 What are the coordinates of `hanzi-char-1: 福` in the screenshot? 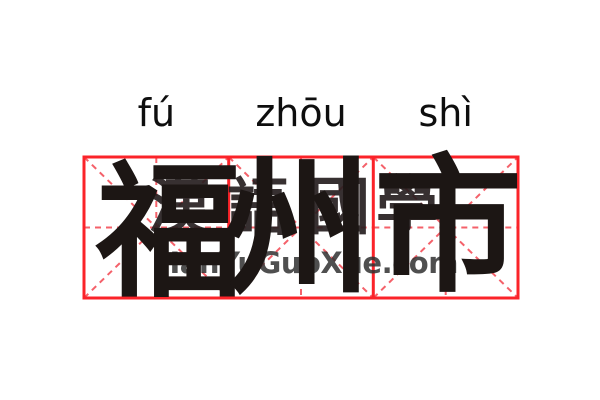 It's located at (169, 232).